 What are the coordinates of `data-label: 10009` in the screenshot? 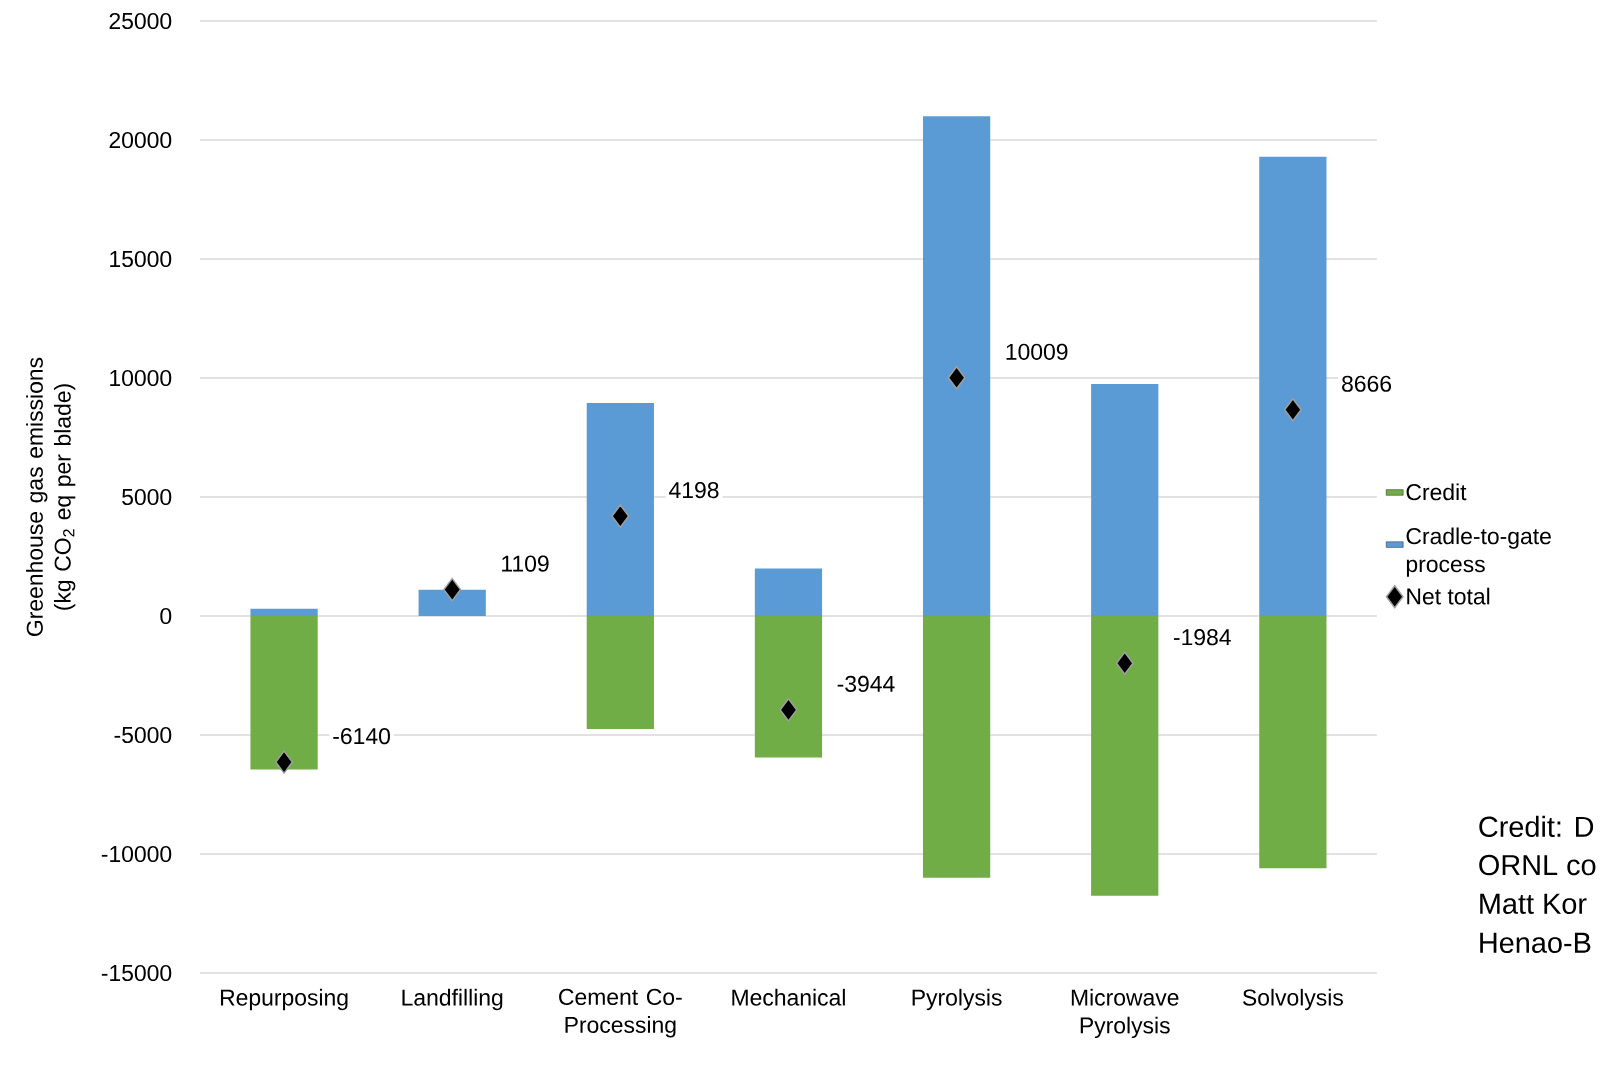 It's located at (1037, 351).